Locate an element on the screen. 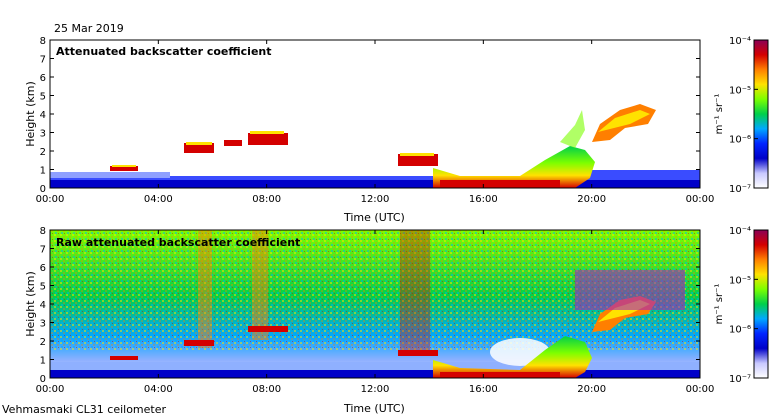 The image size is (780, 420). raw-precip-region is located at coordinates (512, 357).